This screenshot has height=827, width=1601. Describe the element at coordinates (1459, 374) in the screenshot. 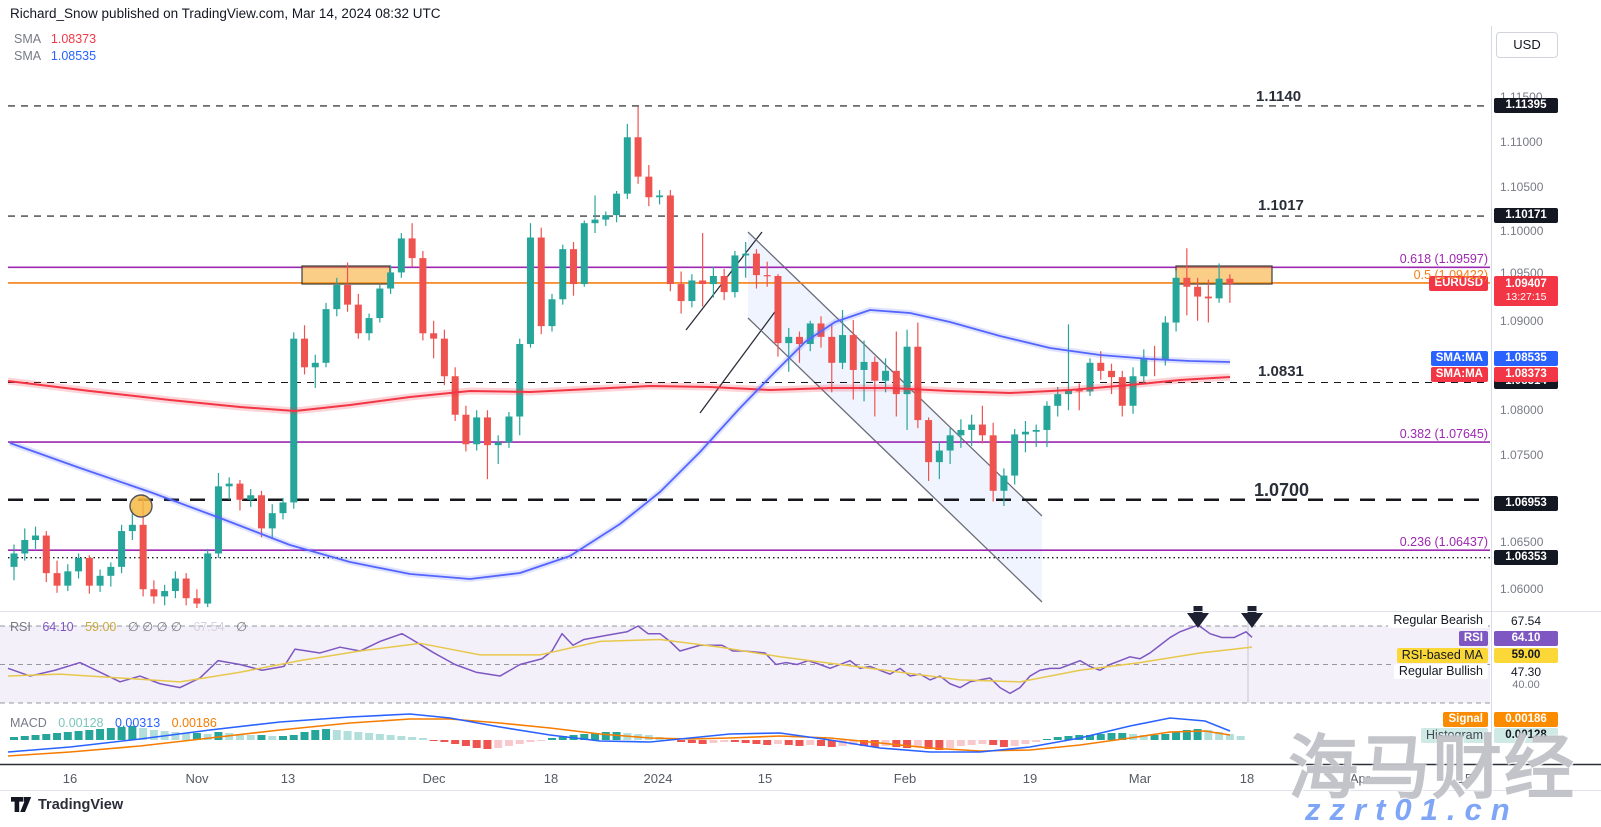

I see `sma-slow-badge: SMA:MA` at that location.